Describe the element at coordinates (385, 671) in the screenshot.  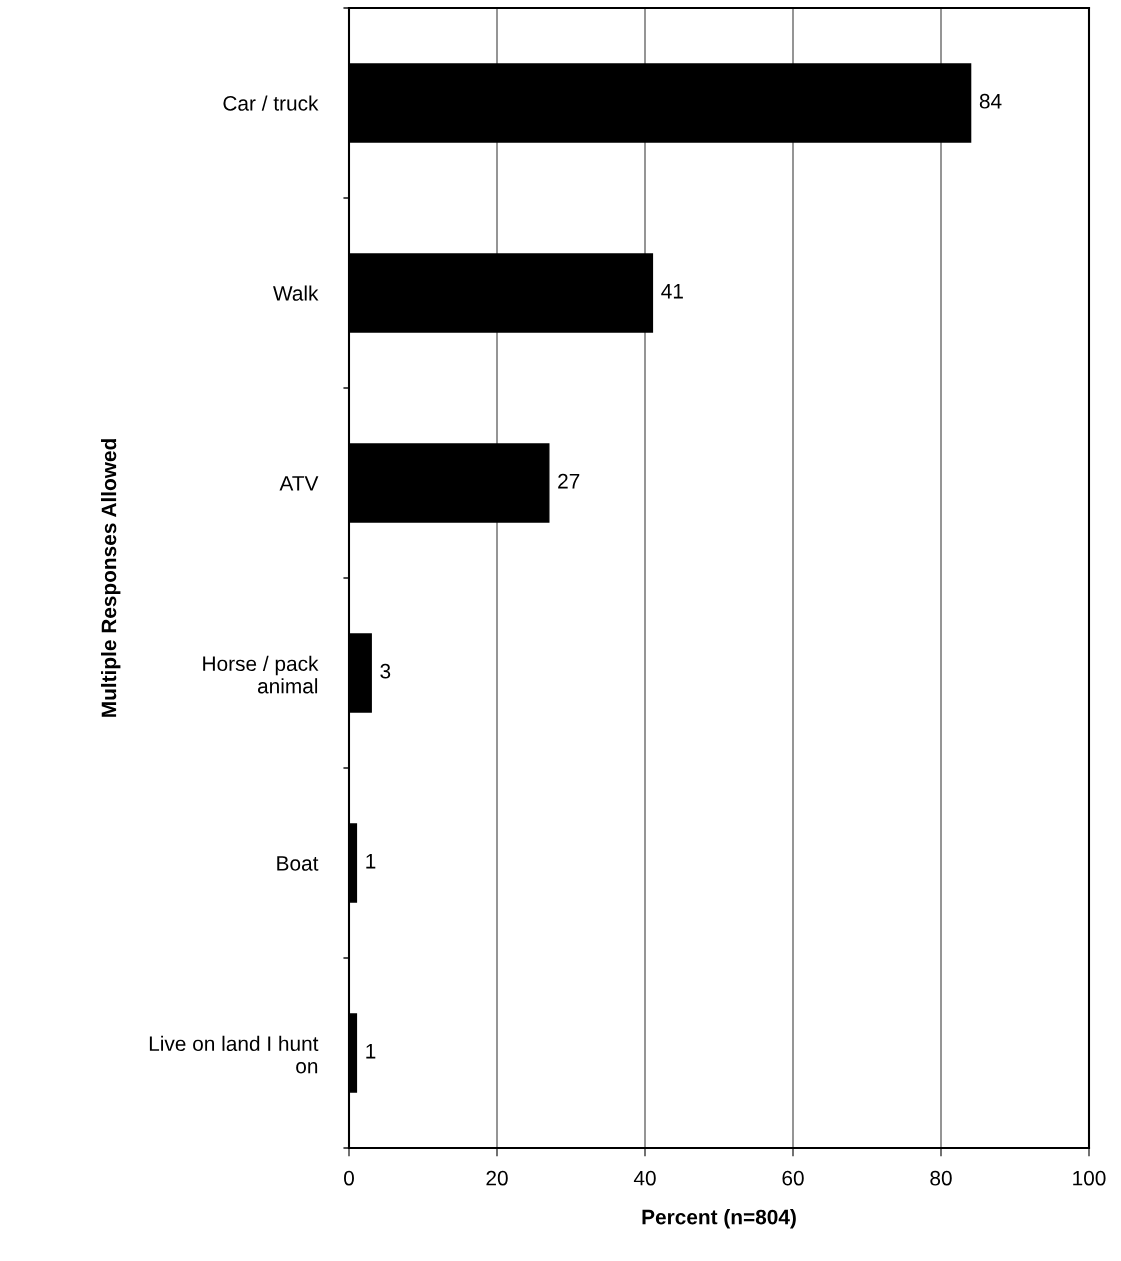
I see `data-label: 3` at that location.